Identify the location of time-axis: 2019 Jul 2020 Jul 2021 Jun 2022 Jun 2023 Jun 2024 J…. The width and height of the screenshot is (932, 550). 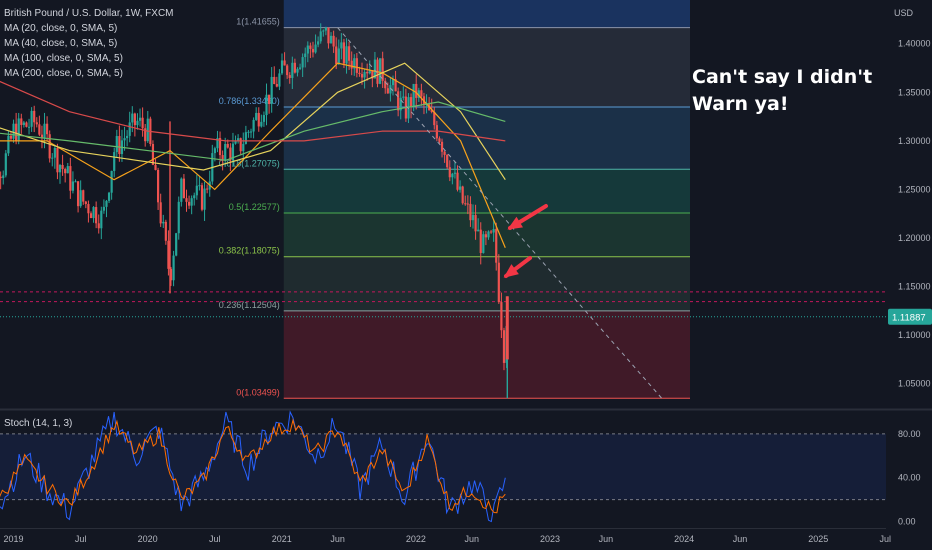
(448, 539).